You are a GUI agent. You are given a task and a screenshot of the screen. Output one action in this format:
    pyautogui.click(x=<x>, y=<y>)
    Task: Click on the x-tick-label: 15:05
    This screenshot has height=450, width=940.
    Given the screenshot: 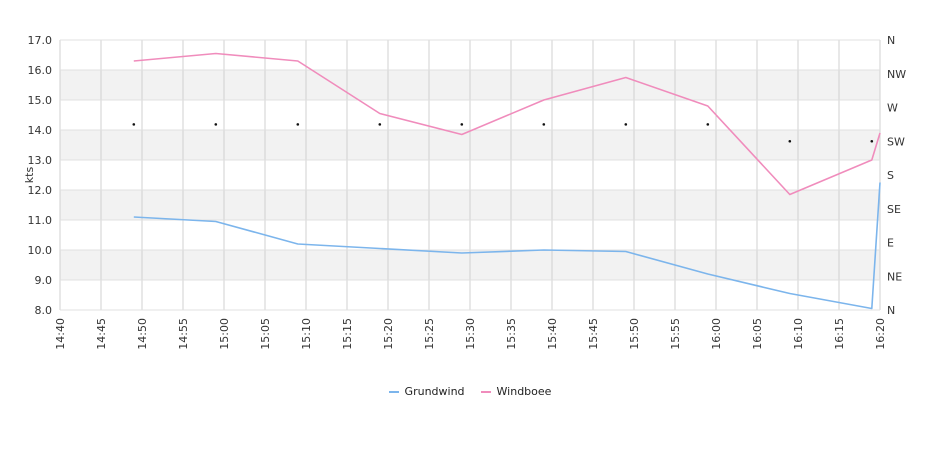 What is the action you would take?
    pyautogui.click(x=265, y=334)
    